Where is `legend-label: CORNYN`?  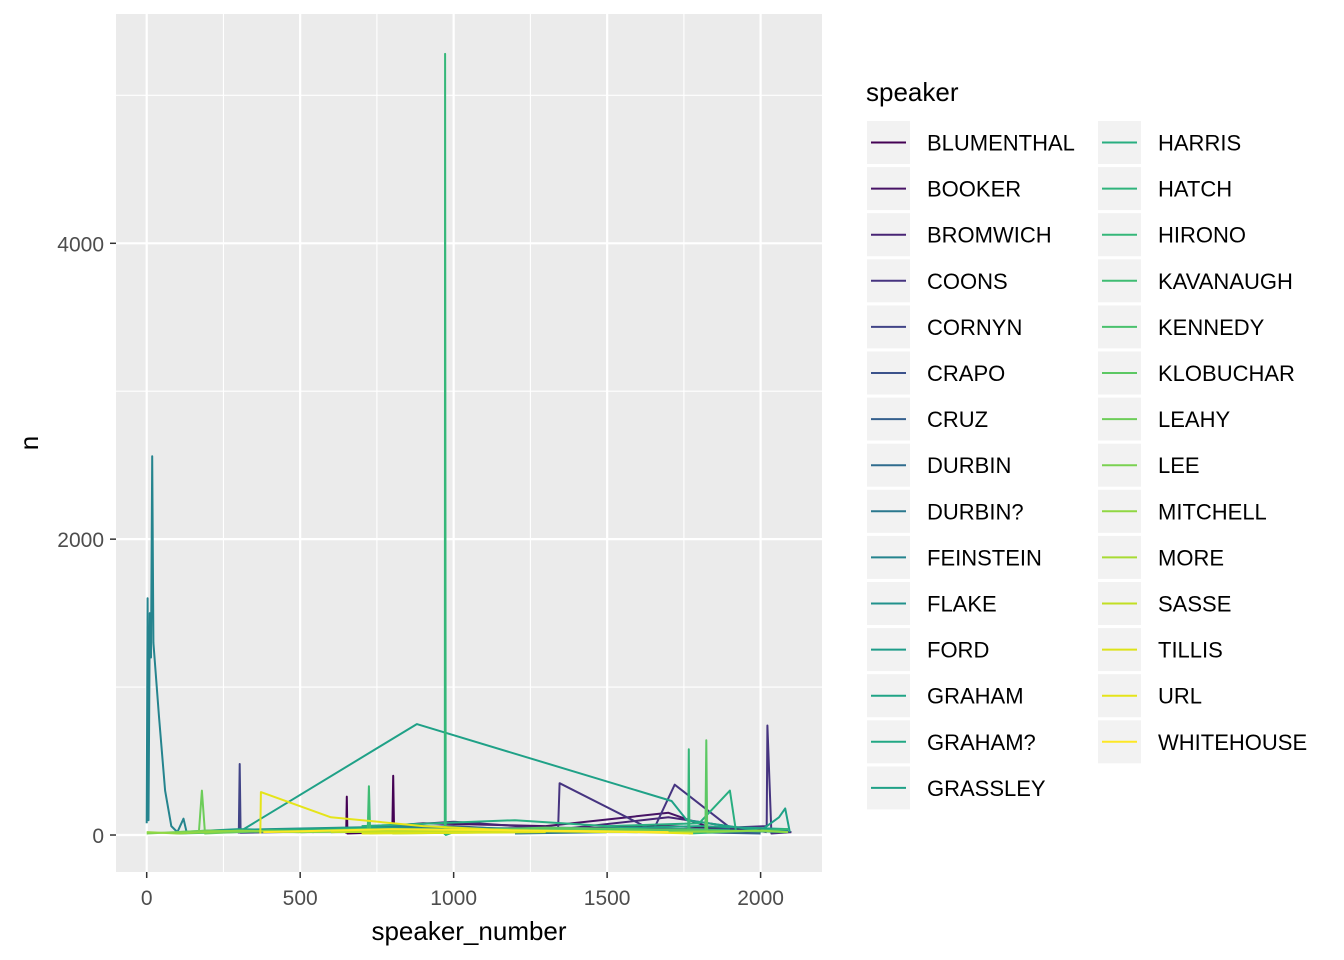 legend-label: CORNYN is located at coordinates (974, 327).